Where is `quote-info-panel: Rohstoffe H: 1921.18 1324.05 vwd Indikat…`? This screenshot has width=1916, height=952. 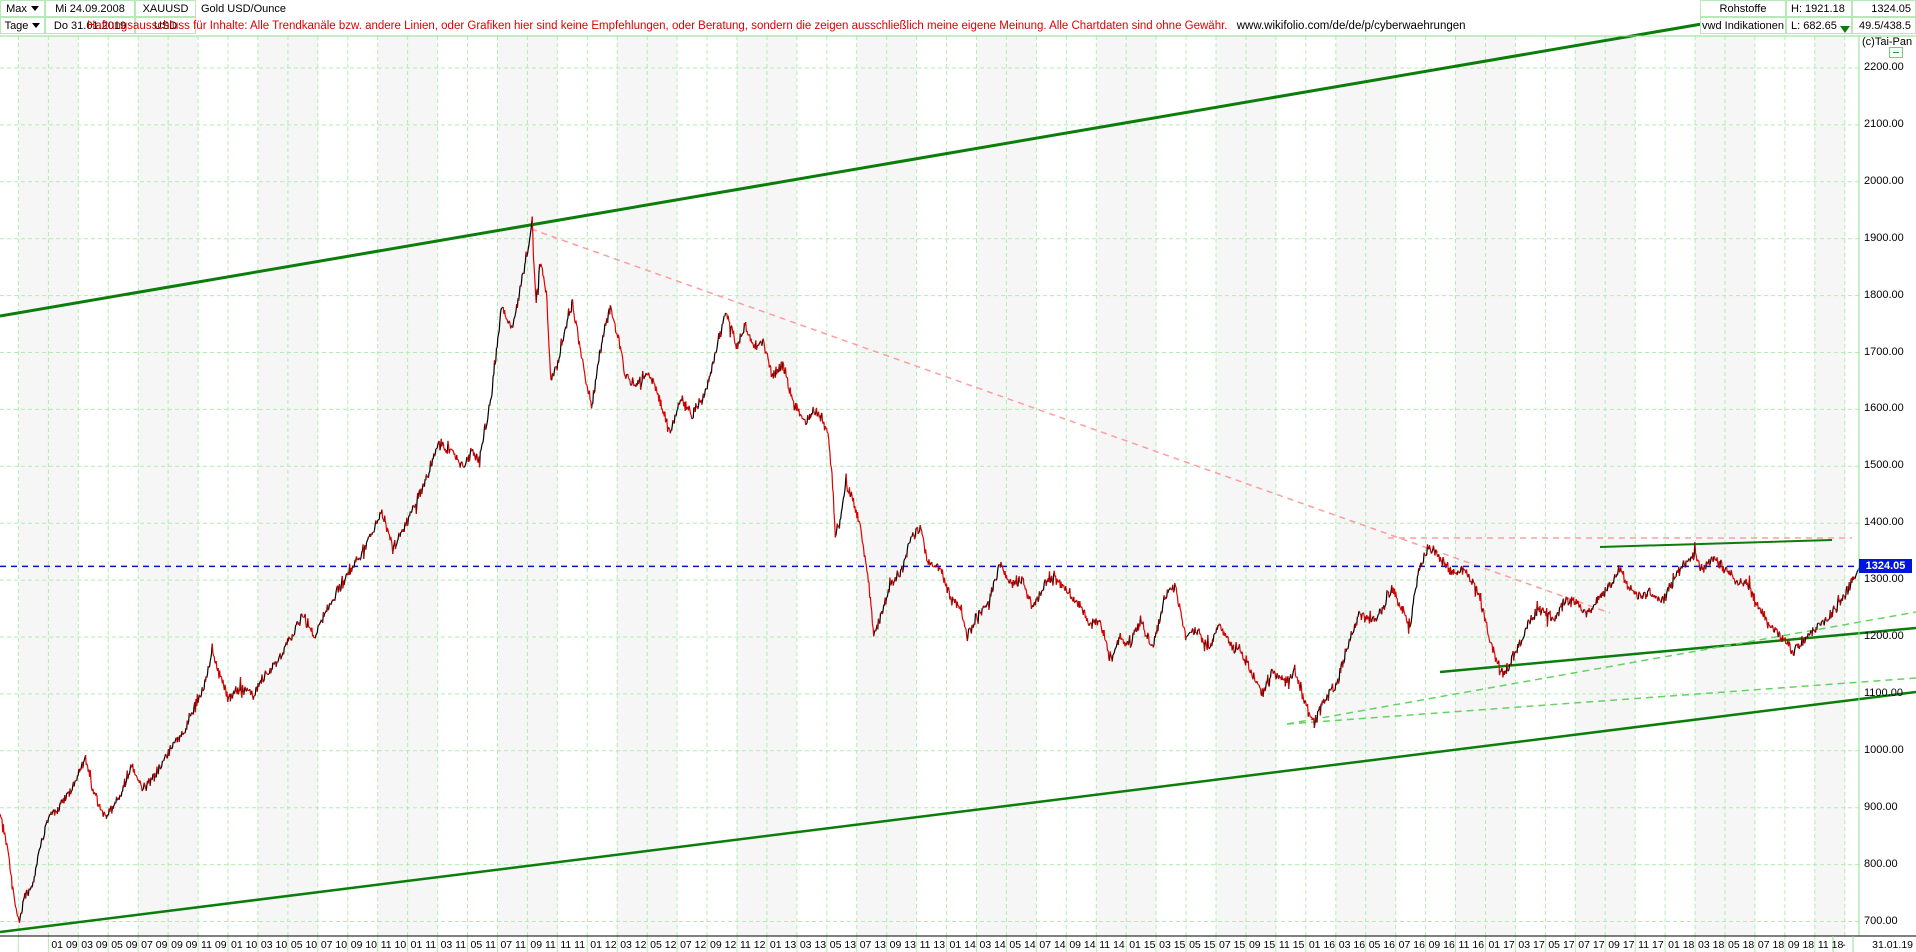 quote-info-panel: Rohstoffe H: 1921.18 1324.05 vwd Indikat… is located at coordinates (1808, 17).